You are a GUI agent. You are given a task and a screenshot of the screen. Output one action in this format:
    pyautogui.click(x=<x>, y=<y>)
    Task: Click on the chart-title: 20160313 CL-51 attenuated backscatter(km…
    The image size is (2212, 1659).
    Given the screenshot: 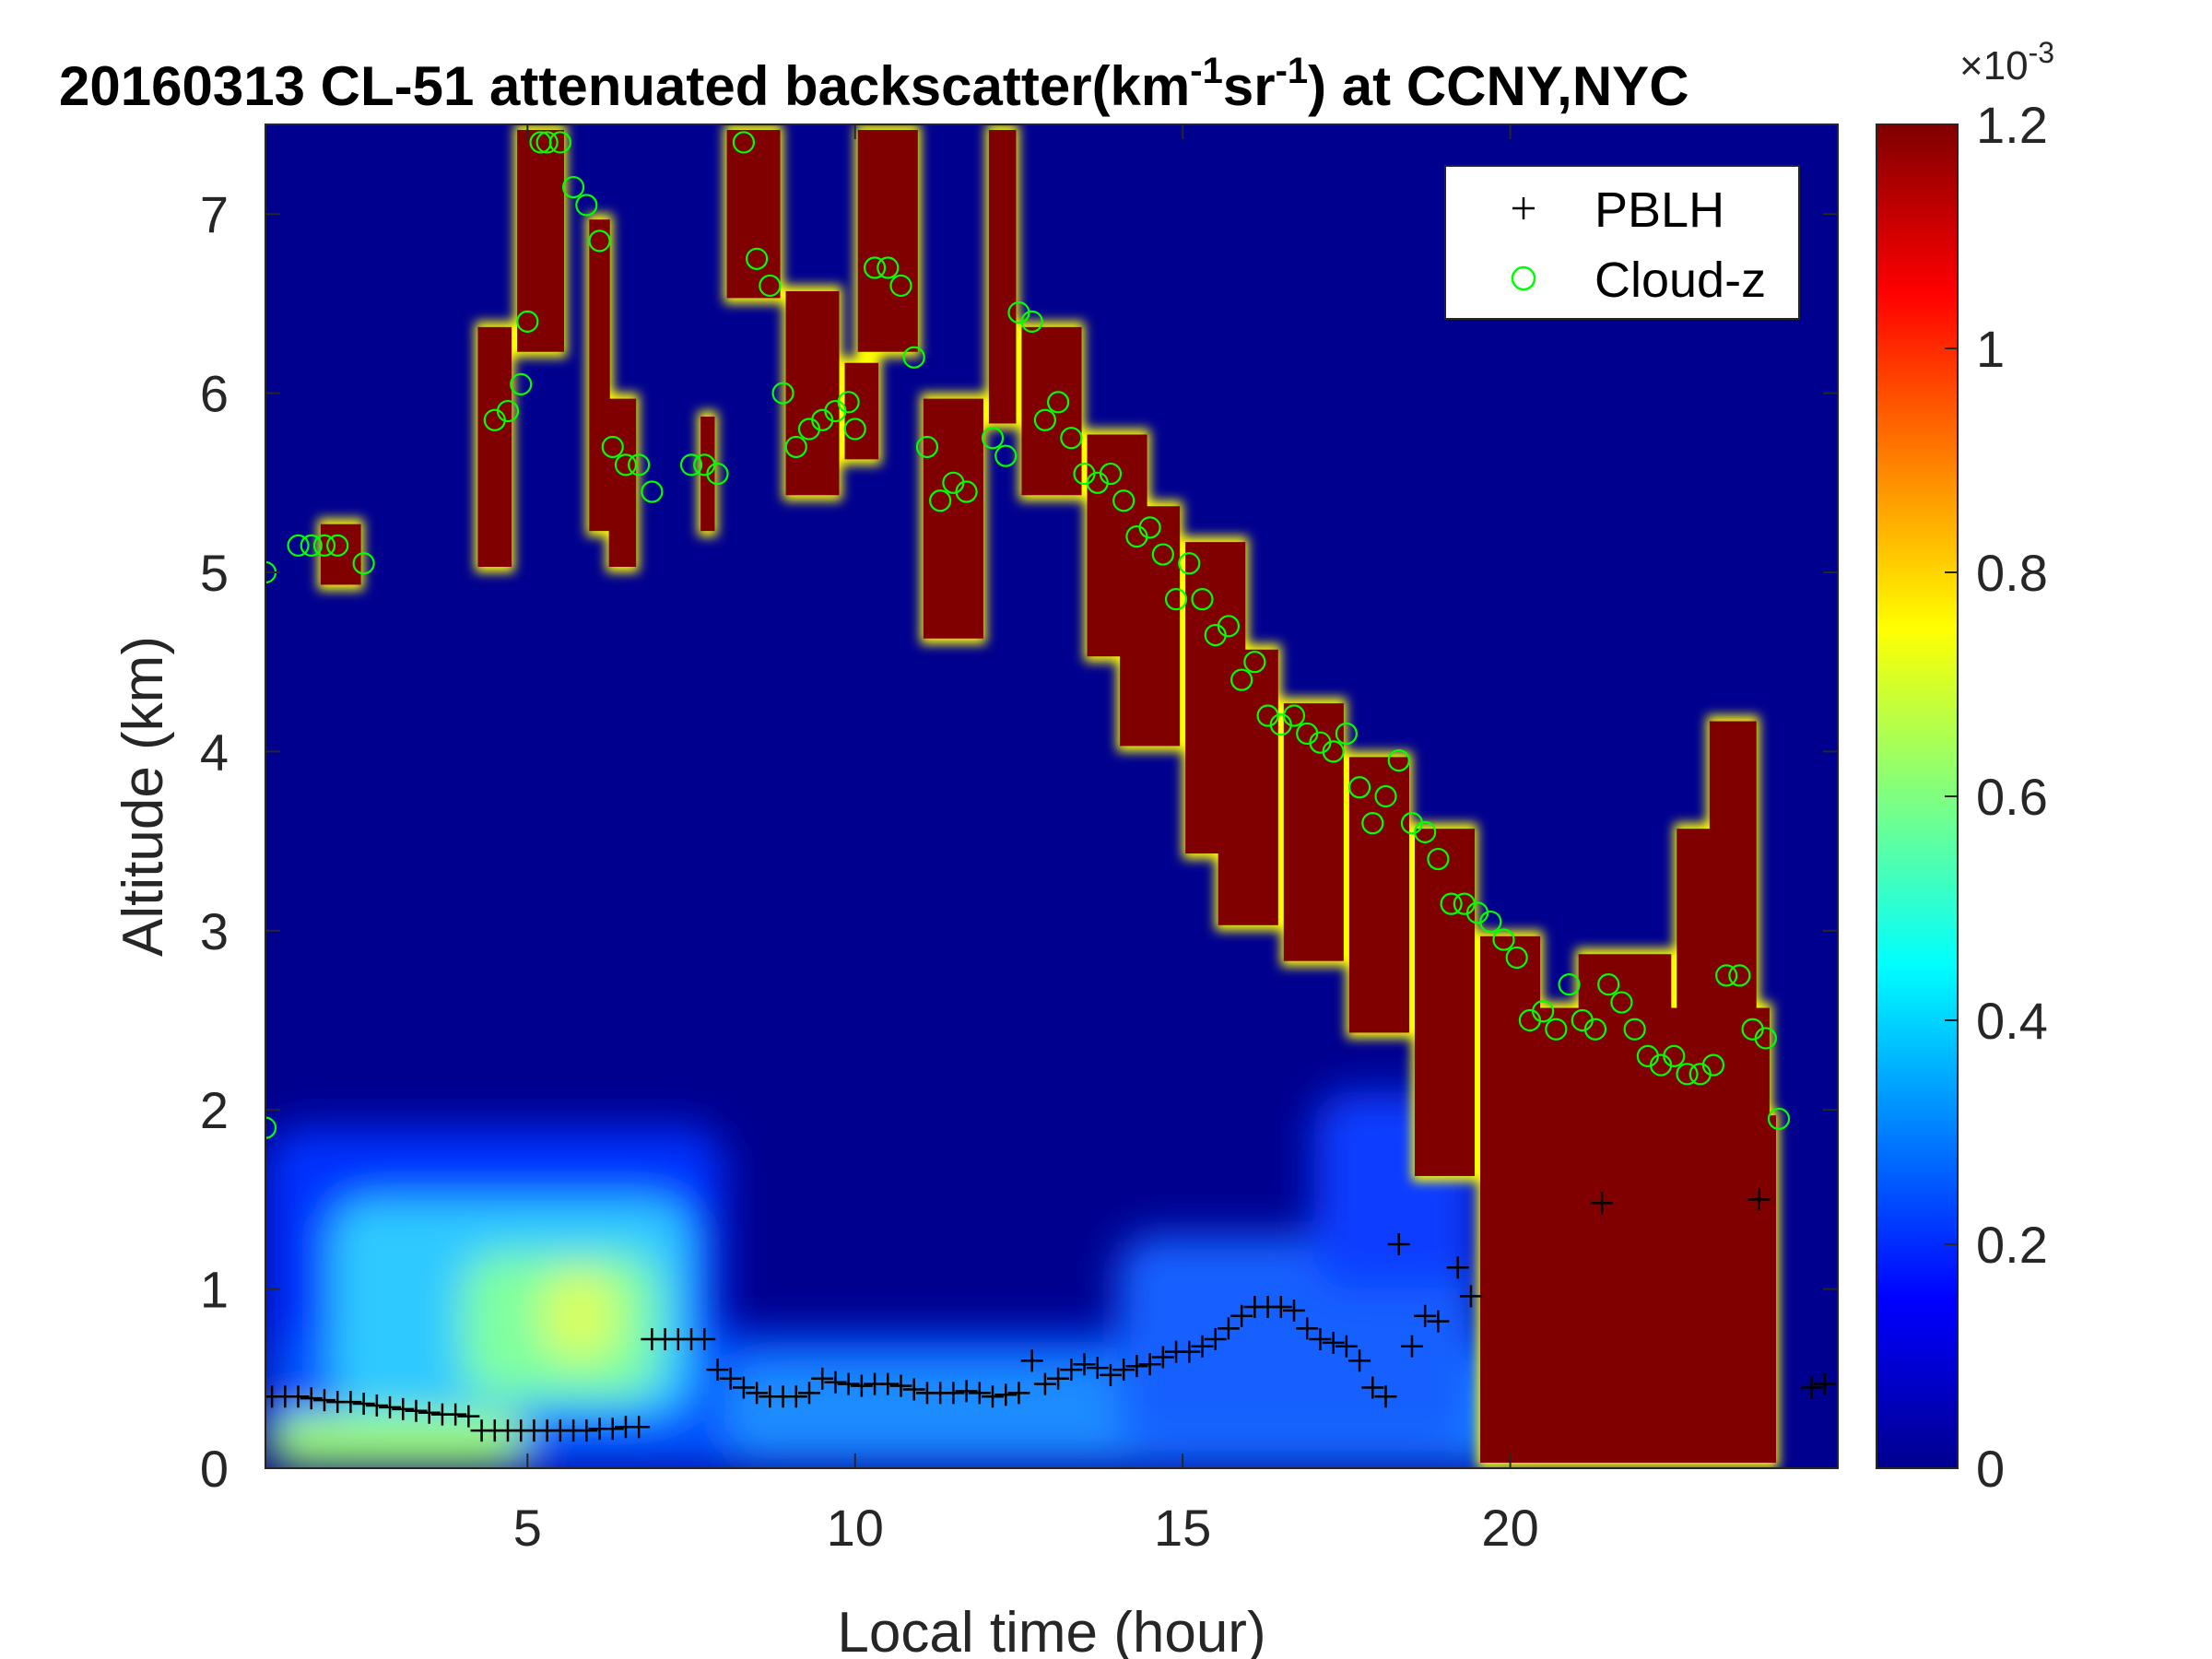 What is the action you would take?
    pyautogui.click(x=874, y=84)
    